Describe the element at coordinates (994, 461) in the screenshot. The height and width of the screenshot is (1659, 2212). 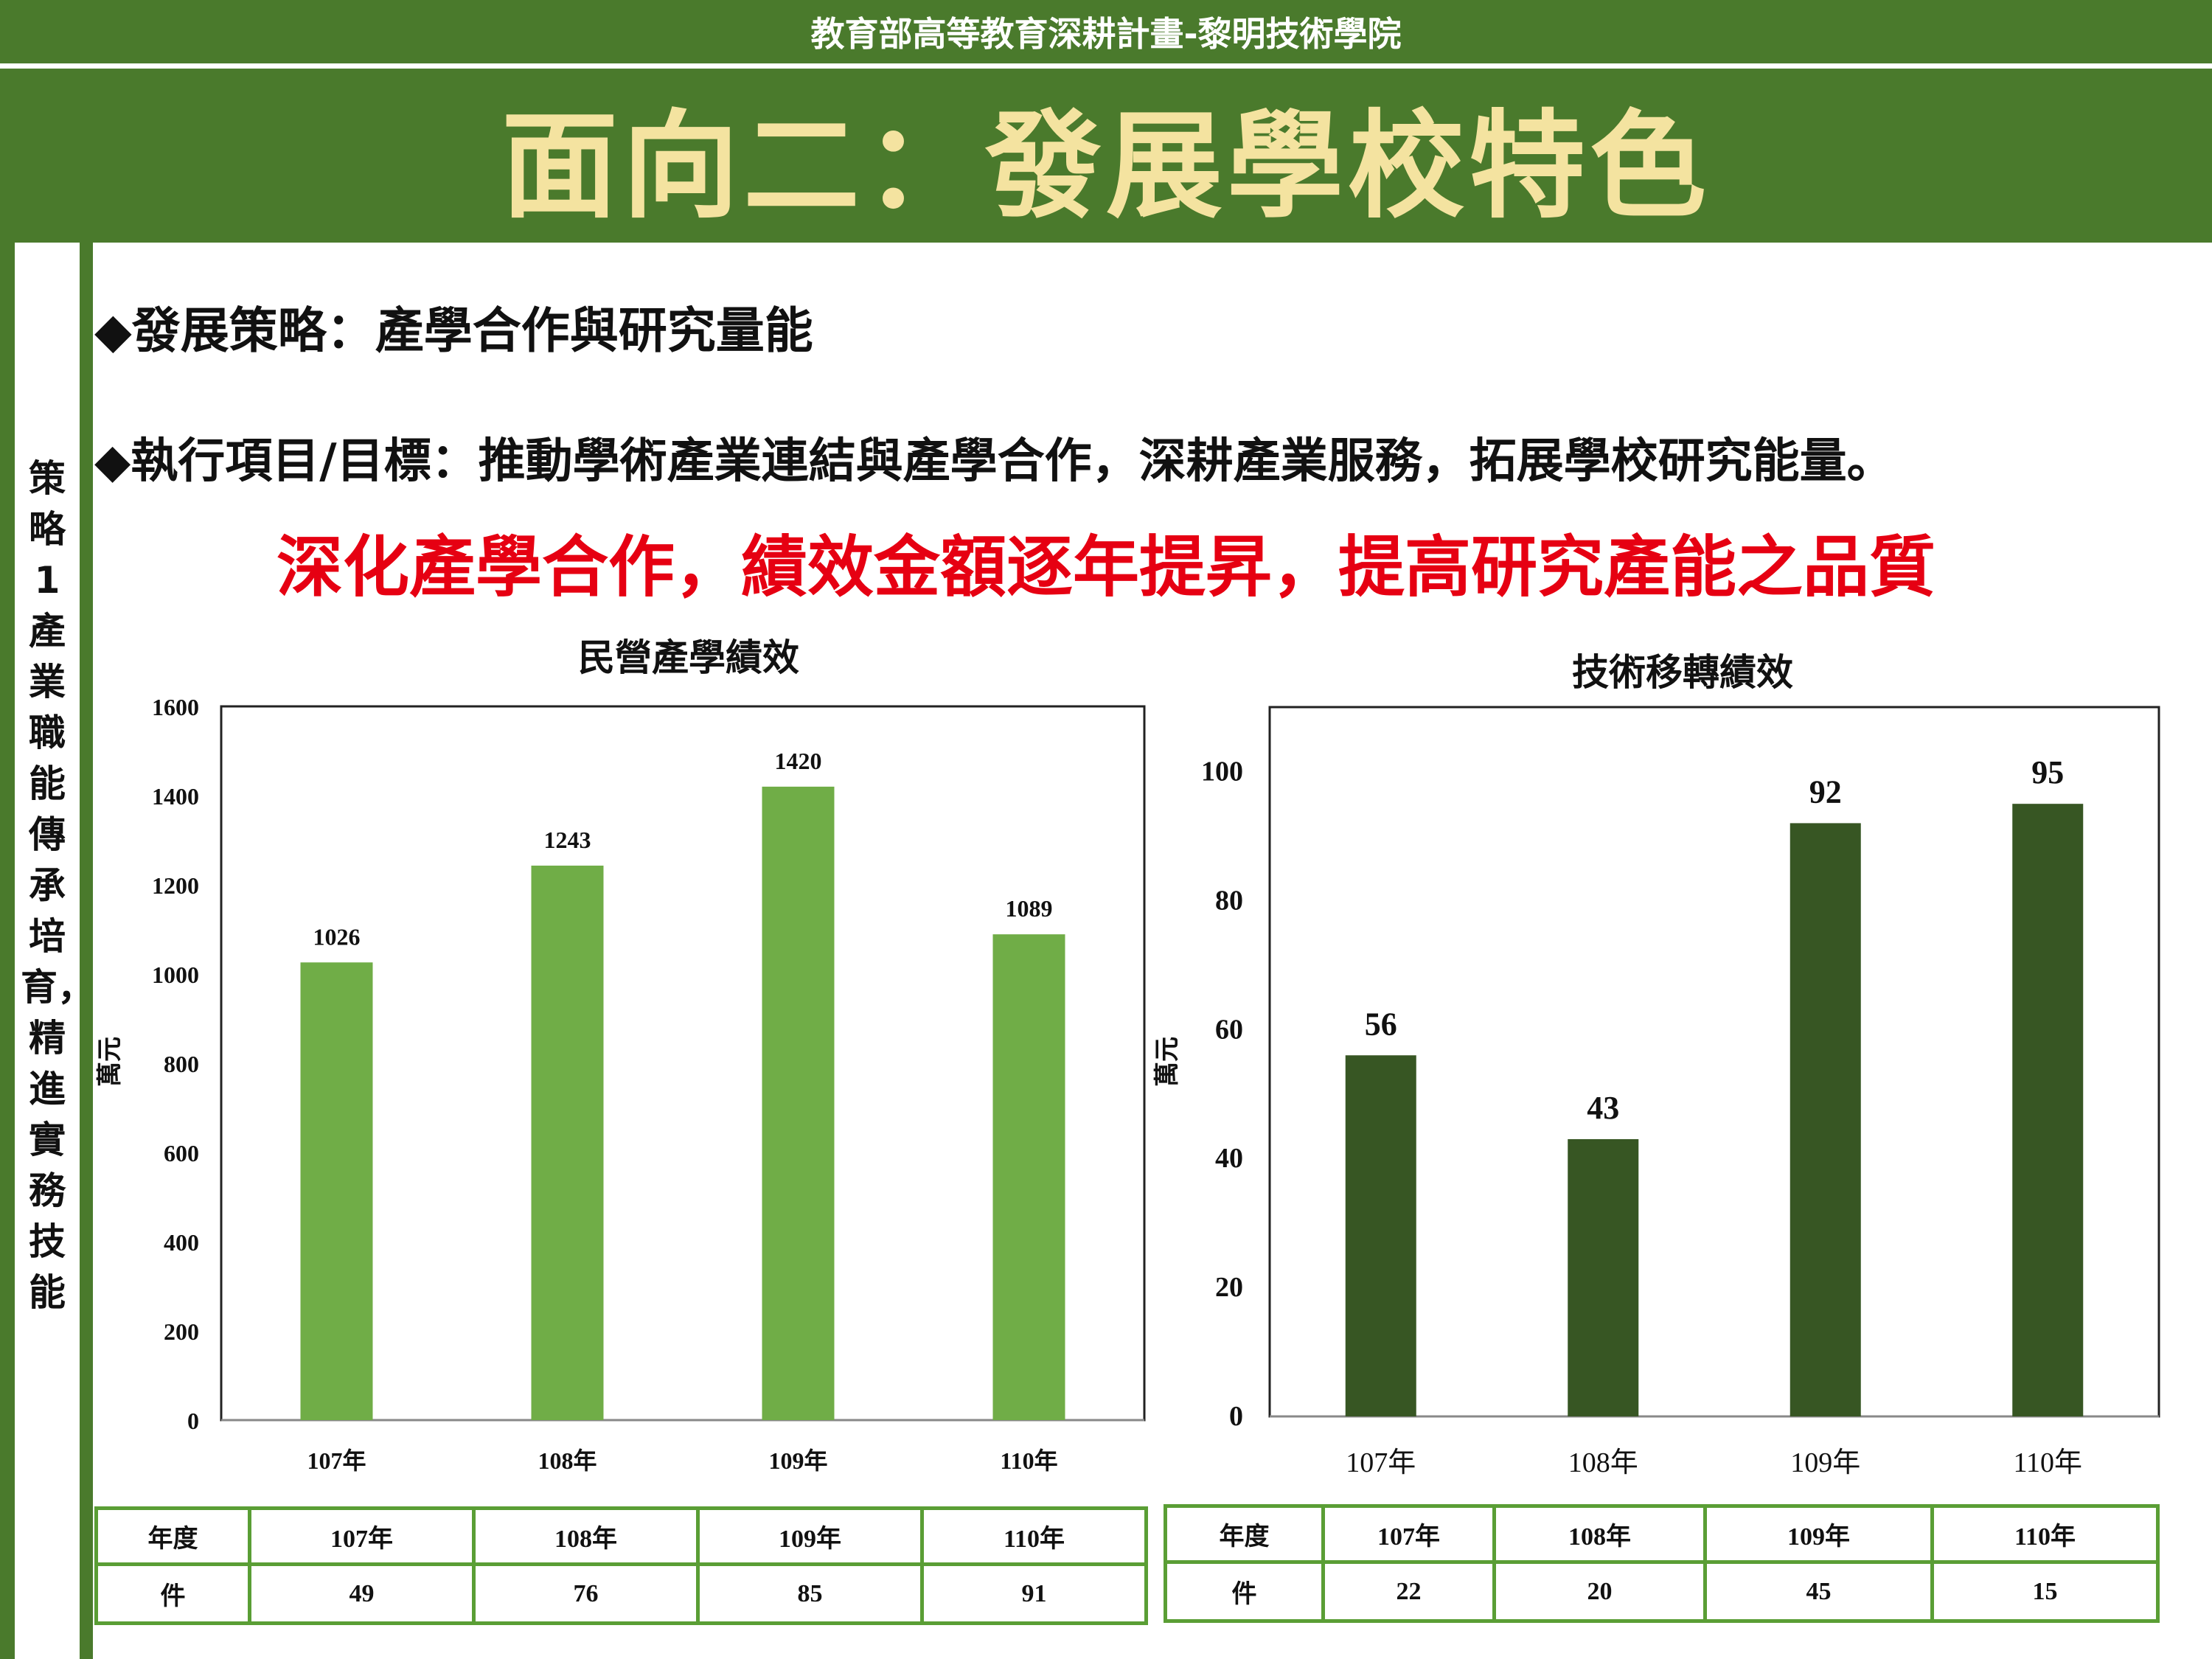
I see `execution-line: ◆執行項目/目標：推動學術產業連結與產學合作，深耕產業服務，拓展學校研究能量。` at that location.